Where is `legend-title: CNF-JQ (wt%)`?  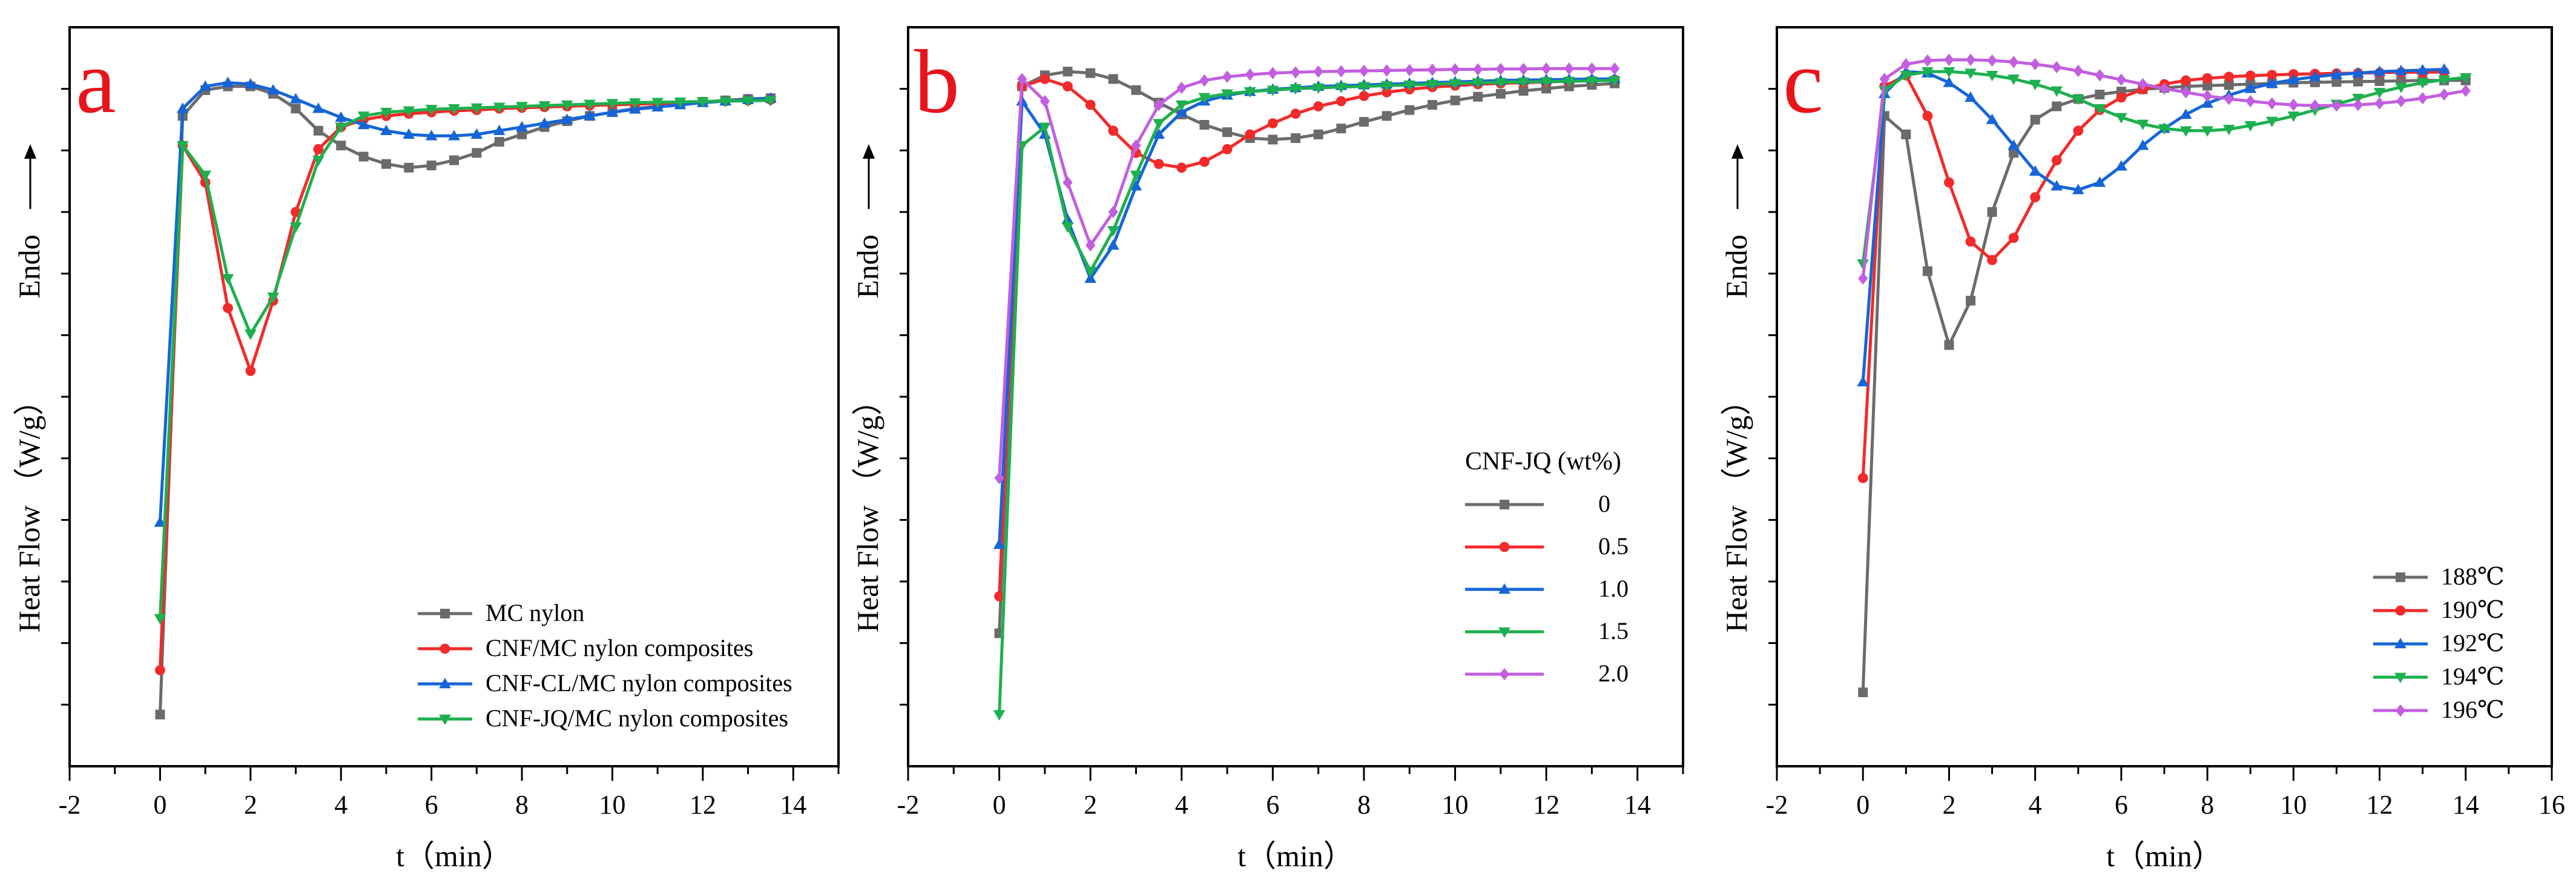
legend-title: CNF-JQ (wt%) is located at coordinates (1543, 461).